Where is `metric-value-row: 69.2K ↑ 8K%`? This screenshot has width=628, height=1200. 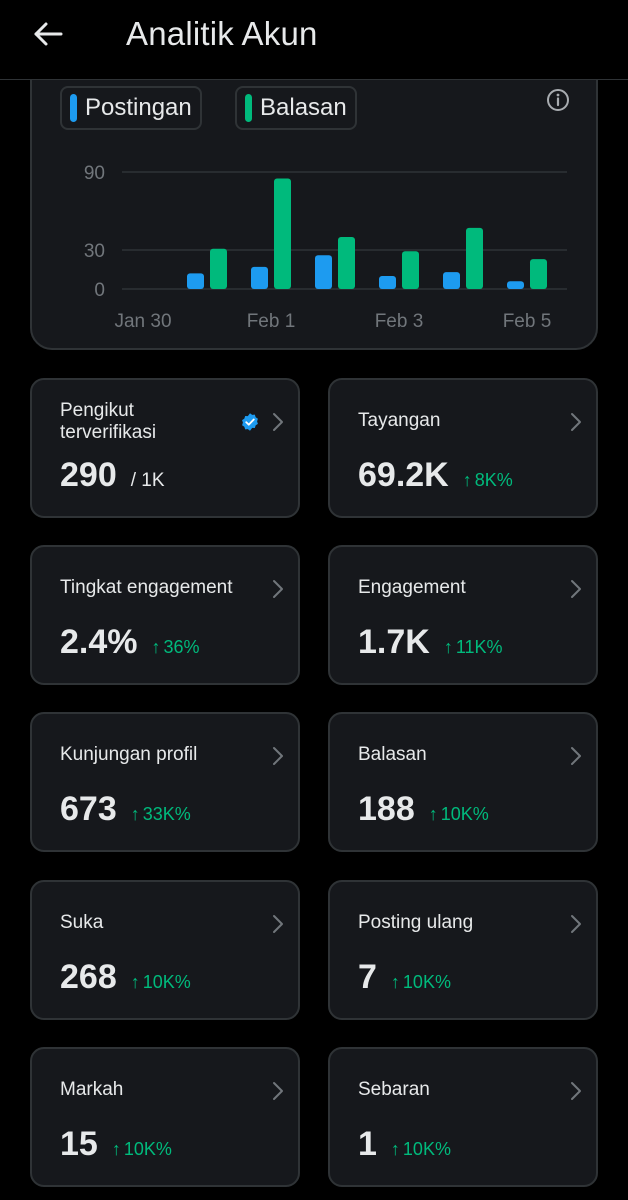 metric-value-row: 69.2K ↑ 8K% is located at coordinates (435, 475).